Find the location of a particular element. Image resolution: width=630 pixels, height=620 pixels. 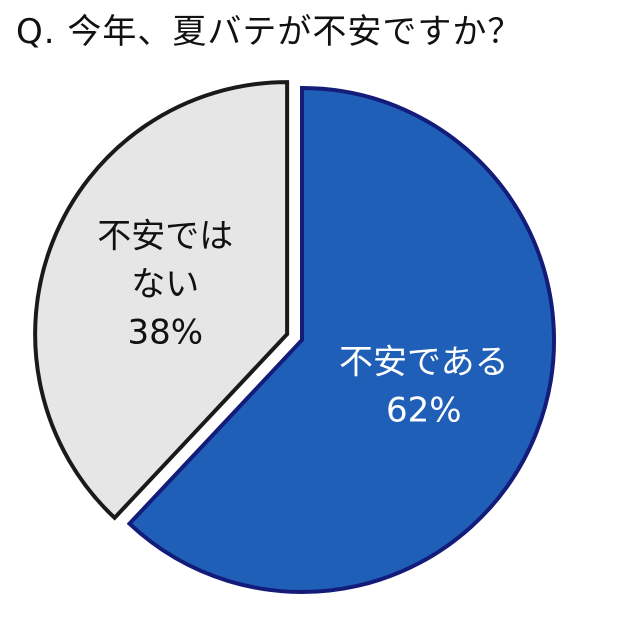

slice-label-1-line-1: 不安である is located at coordinates (424, 363).